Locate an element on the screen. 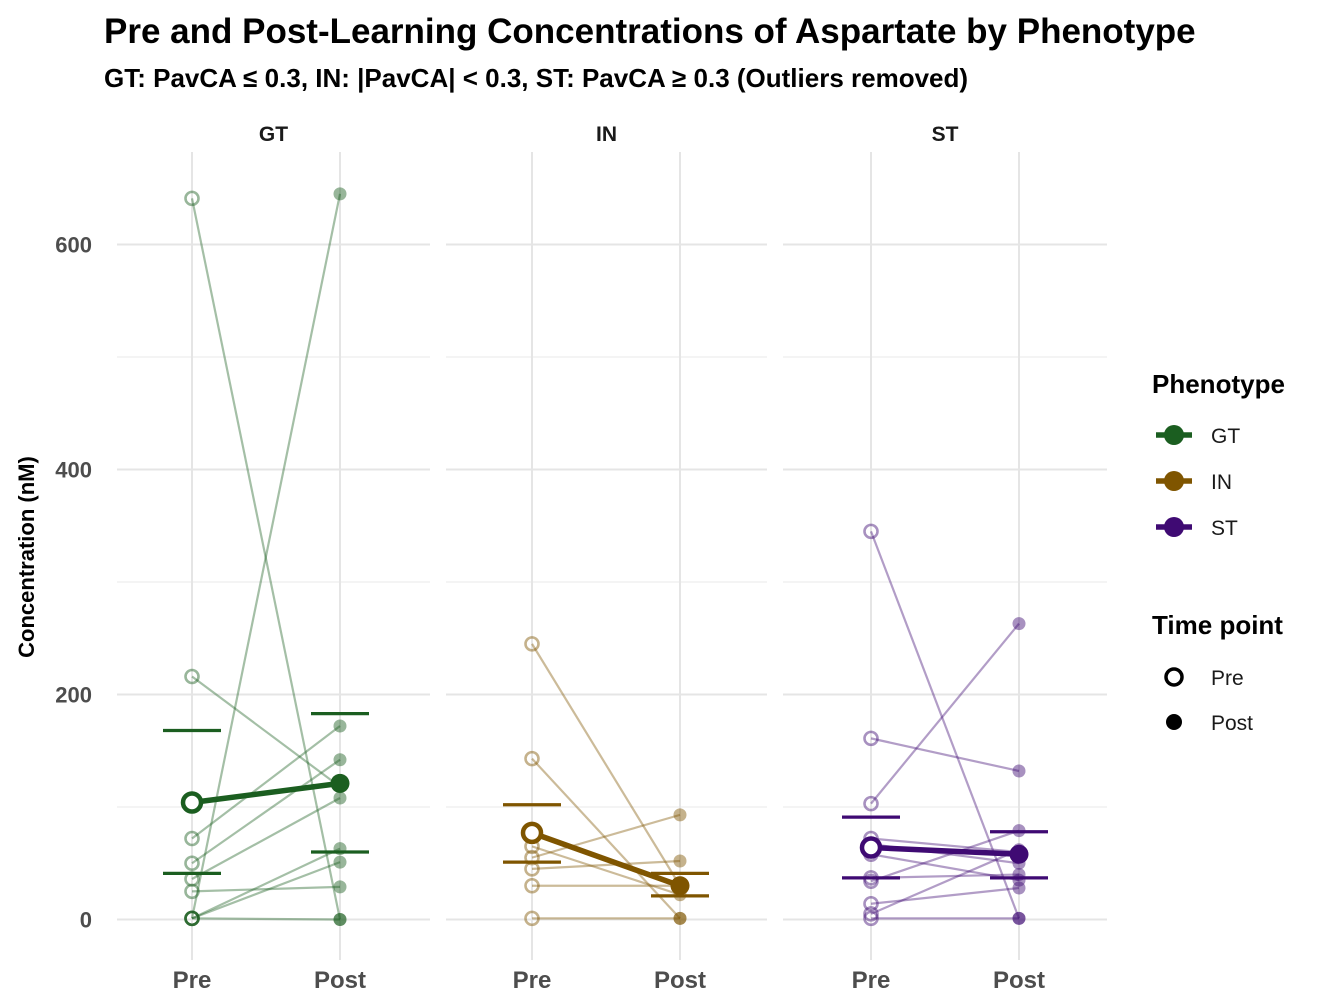 The image size is (1344, 1008). y-tick-label: 400 is located at coordinates (73, 470).